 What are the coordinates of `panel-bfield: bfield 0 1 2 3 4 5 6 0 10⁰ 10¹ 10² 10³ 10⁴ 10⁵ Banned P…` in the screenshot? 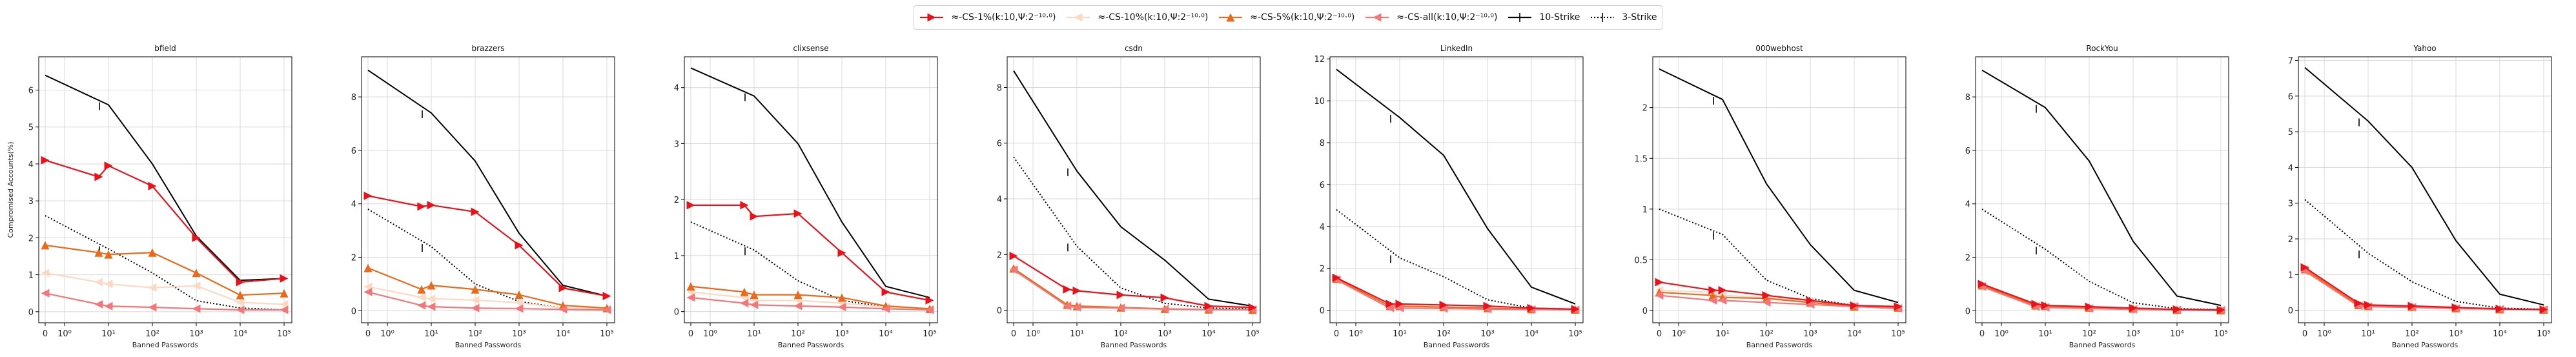 It's located at (149, 196).